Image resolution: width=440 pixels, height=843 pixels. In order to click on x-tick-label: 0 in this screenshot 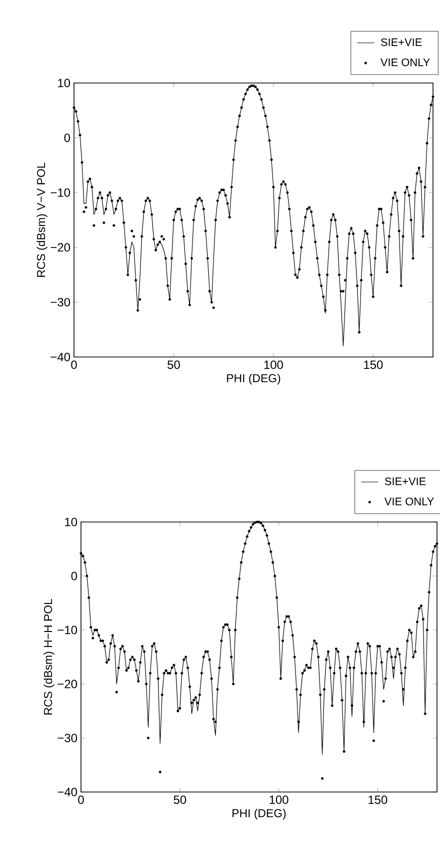, I will do `click(81, 800)`.